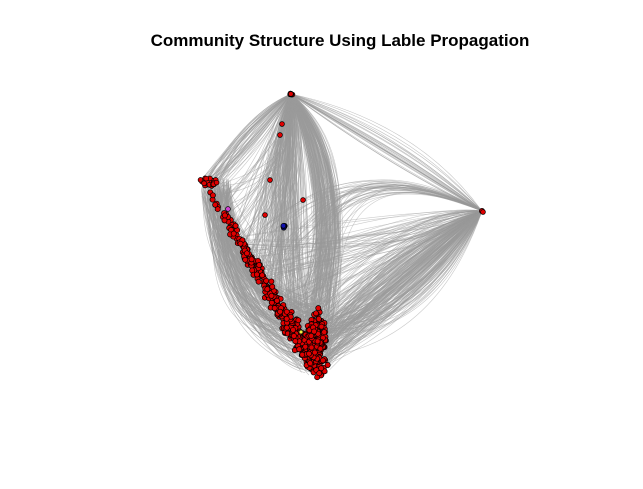 The width and height of the screenshot is (643, 489). What do you see at coordinates (301, 332) in the screenshot?
I see `node-yellow` at bounding box center [301, 332].